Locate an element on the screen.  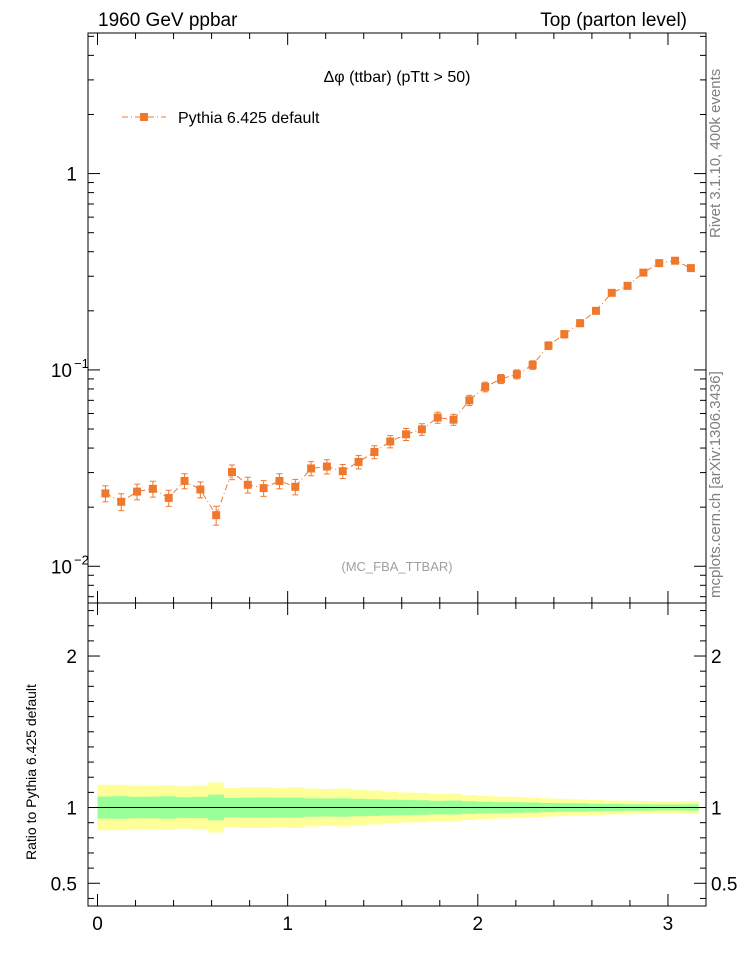
ratio-y-axis-label: Ratio to Pythia 6.425 default is located at coordinates (31, 772).